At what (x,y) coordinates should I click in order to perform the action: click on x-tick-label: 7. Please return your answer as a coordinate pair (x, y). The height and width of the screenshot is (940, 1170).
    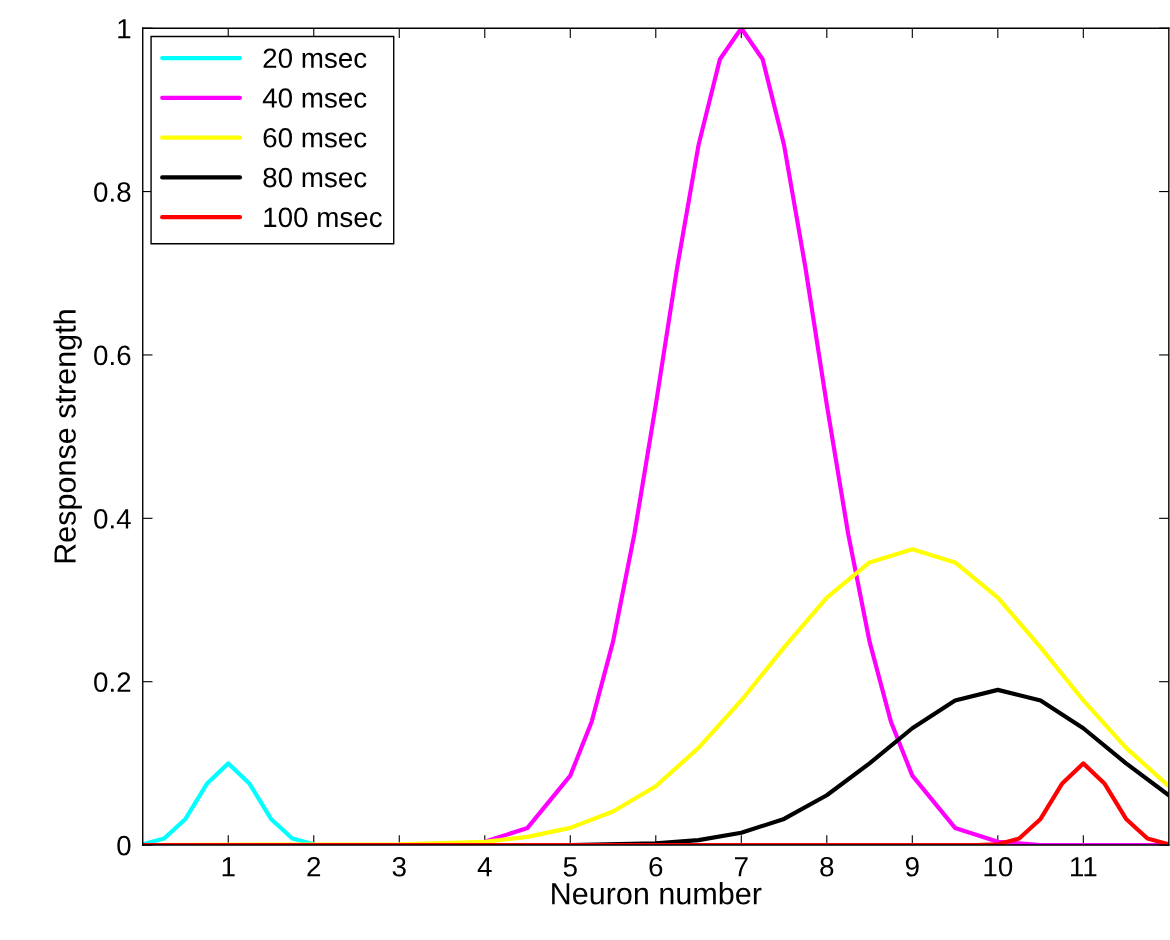
    Looking at the image, I should click on (741, 867).